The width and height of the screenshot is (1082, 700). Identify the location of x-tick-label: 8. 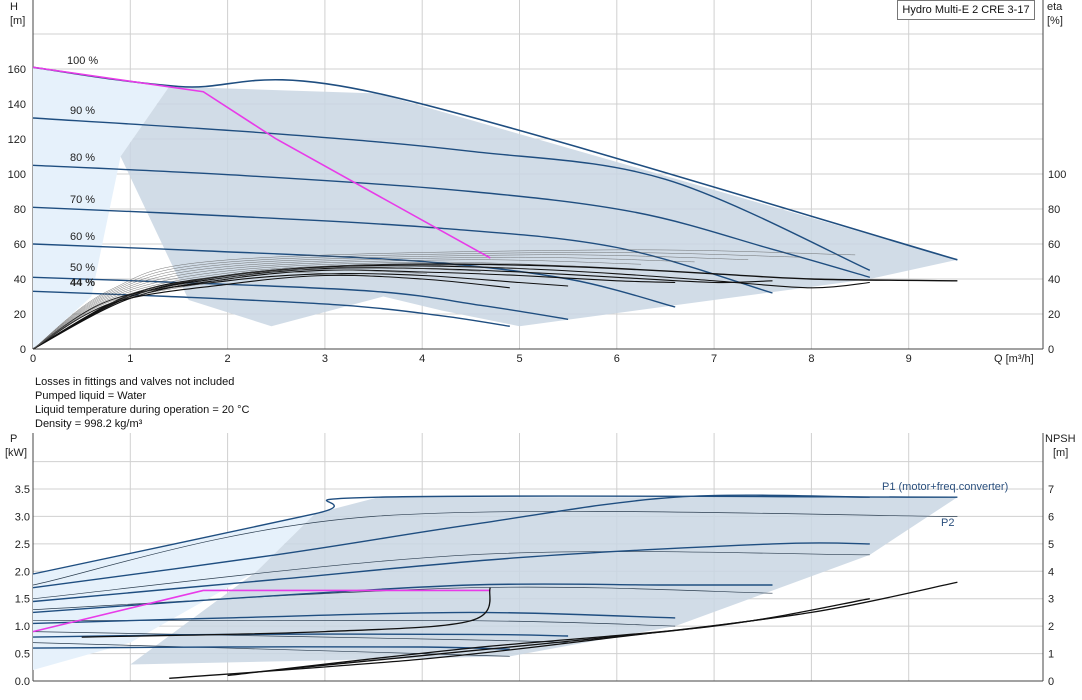
(811, 359).